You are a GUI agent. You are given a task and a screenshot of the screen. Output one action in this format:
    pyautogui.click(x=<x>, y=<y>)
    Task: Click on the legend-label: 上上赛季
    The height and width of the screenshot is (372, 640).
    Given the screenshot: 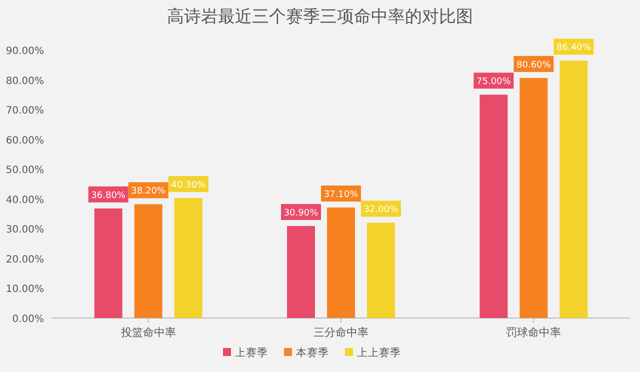 What is the action you would take?
    pyautogui.click(x=379, y=352)
    